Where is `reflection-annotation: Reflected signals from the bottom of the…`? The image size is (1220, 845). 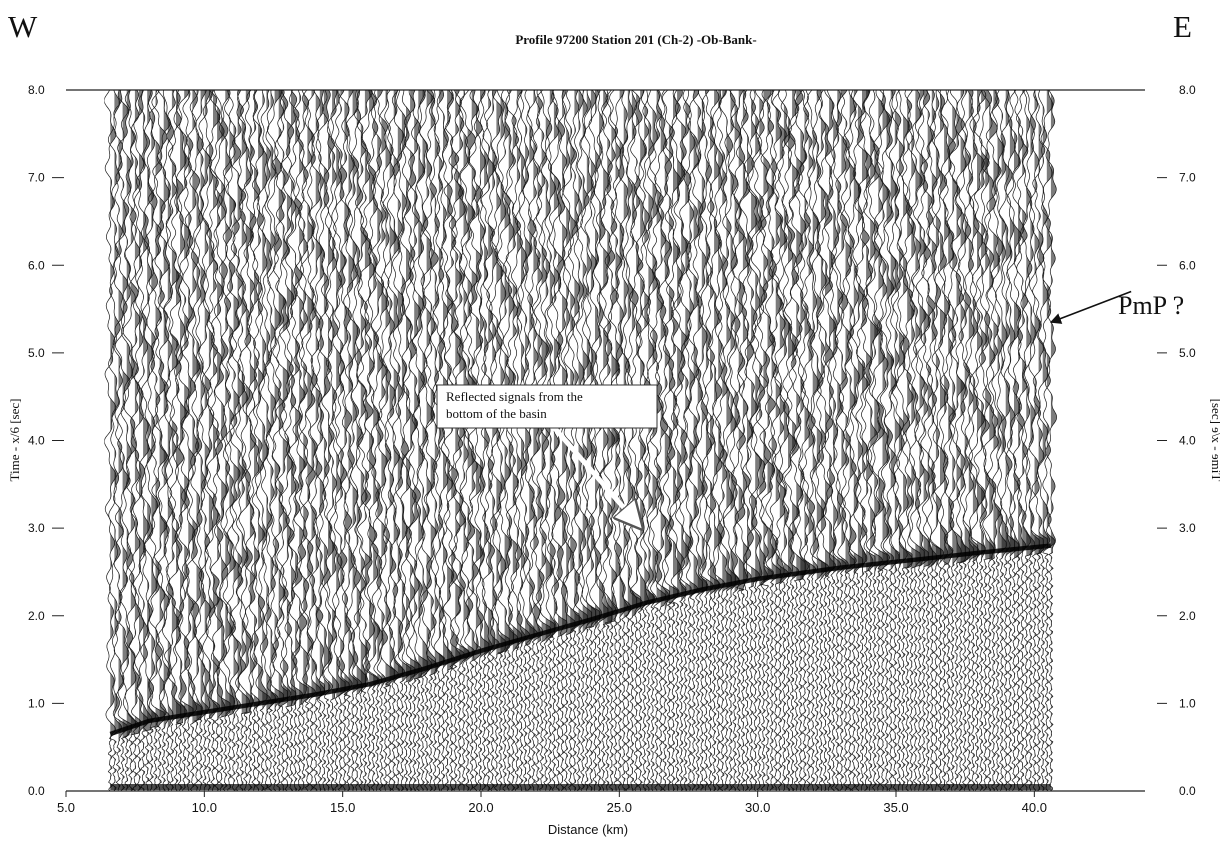
reflection-annotation: Reflected signals from the bottom of the… is located at coordinates (547, 456).